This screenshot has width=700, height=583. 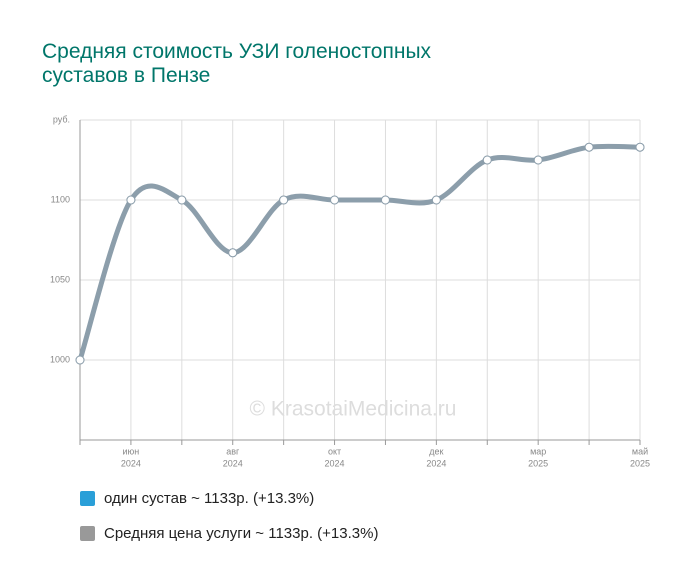 What do you see at coordinates (334, 451) in the screenshot?
I see `x-tick-label: окт` at bounding box center [334, 451].